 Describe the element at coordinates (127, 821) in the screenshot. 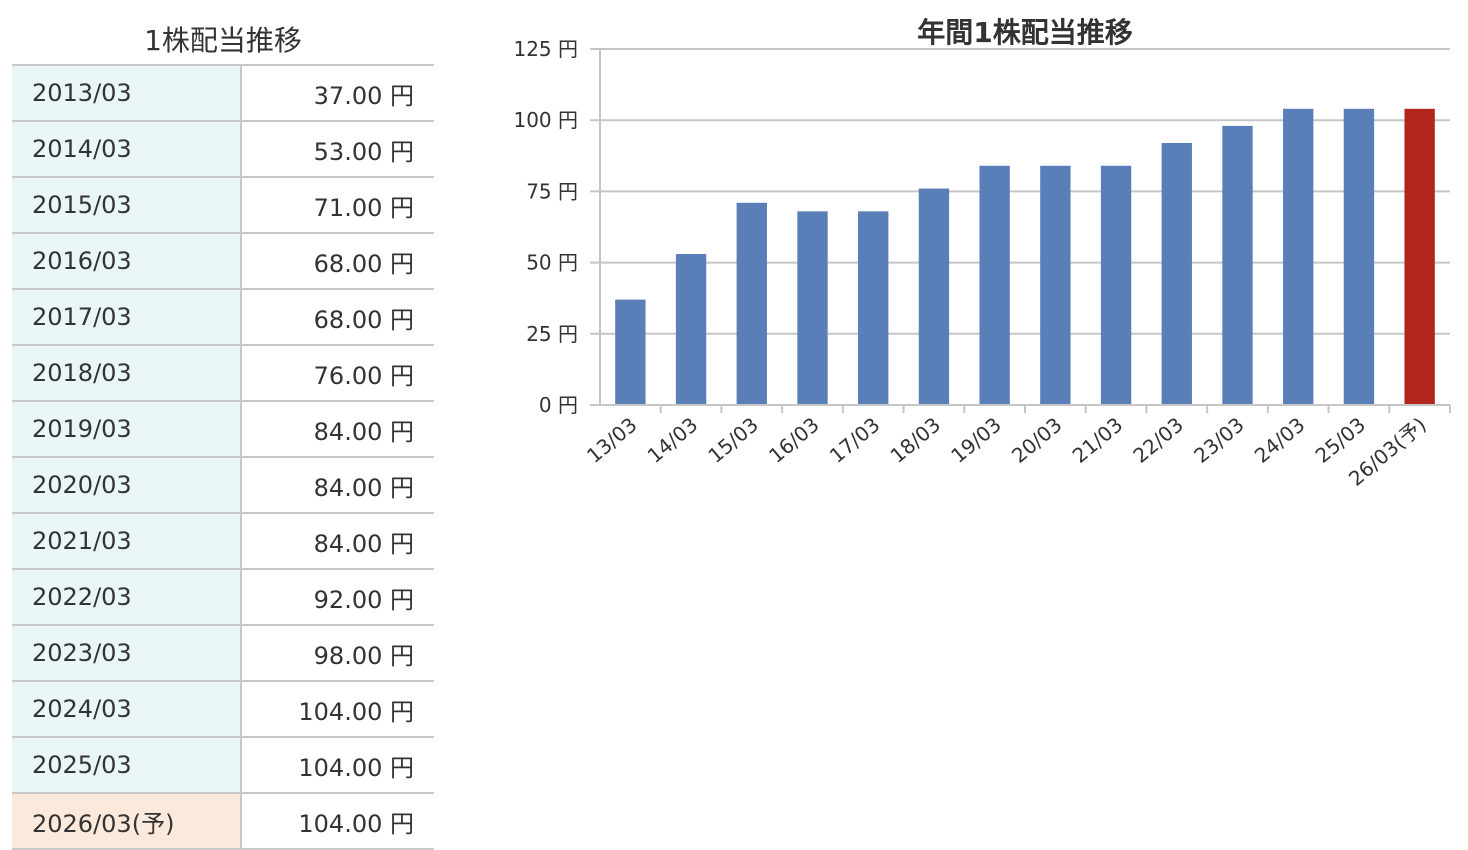

I see `period-cell: 2026/03(予)` at that location.